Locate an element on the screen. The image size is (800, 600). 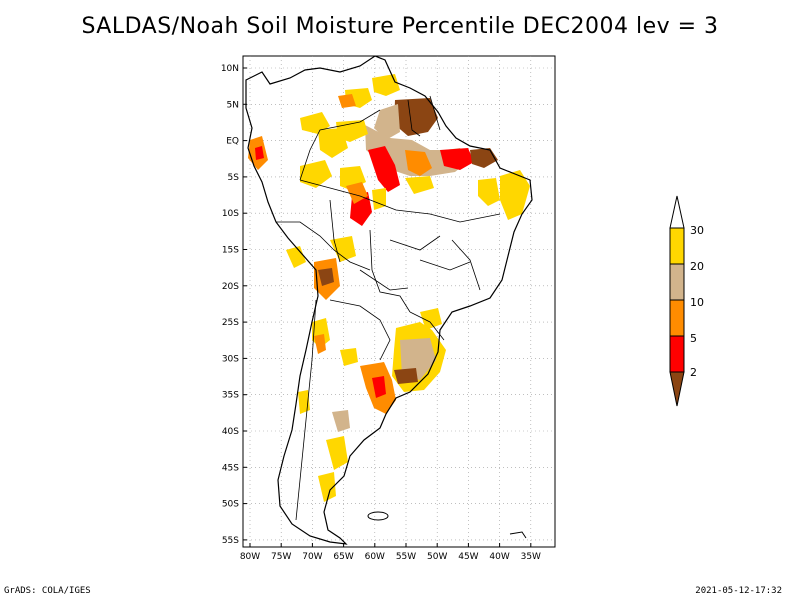
lon-tick-label: 80W is located at coordinates (250, 557).